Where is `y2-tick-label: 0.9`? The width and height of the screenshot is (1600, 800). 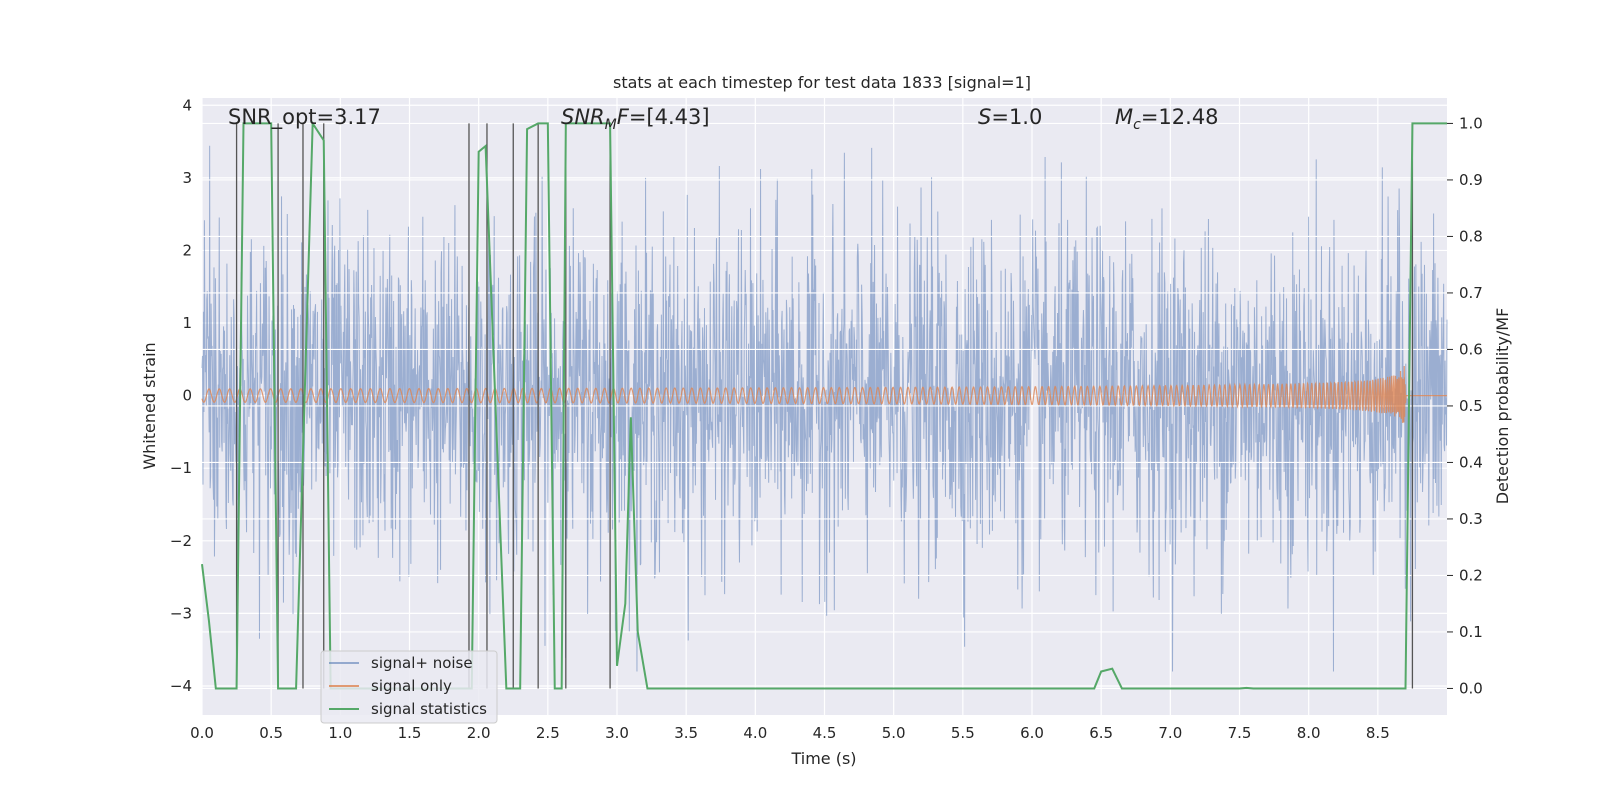
y2-tick-label: 0.9 is located at coordinates (1471, 180).